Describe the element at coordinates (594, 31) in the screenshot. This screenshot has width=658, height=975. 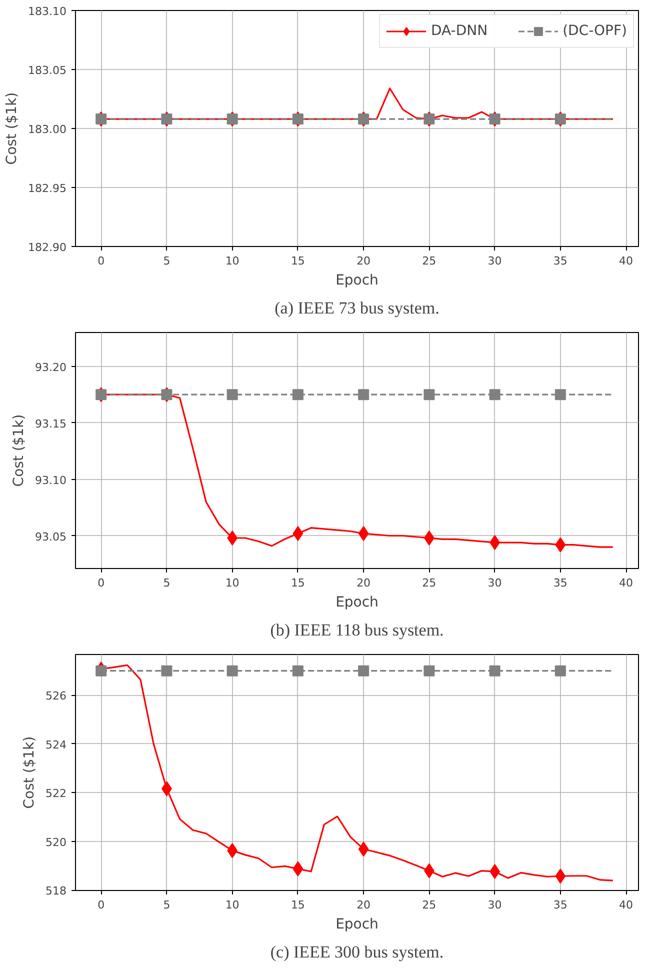
I see `legend-label: (DC-OPF)` at that location.